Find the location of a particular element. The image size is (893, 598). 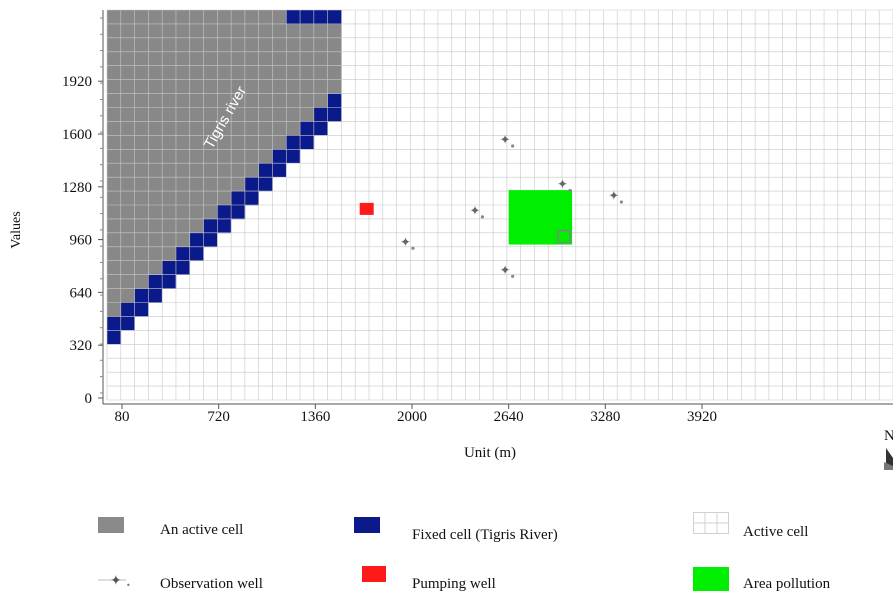

y-axis-title: Values is located at coordinates (16, 229).